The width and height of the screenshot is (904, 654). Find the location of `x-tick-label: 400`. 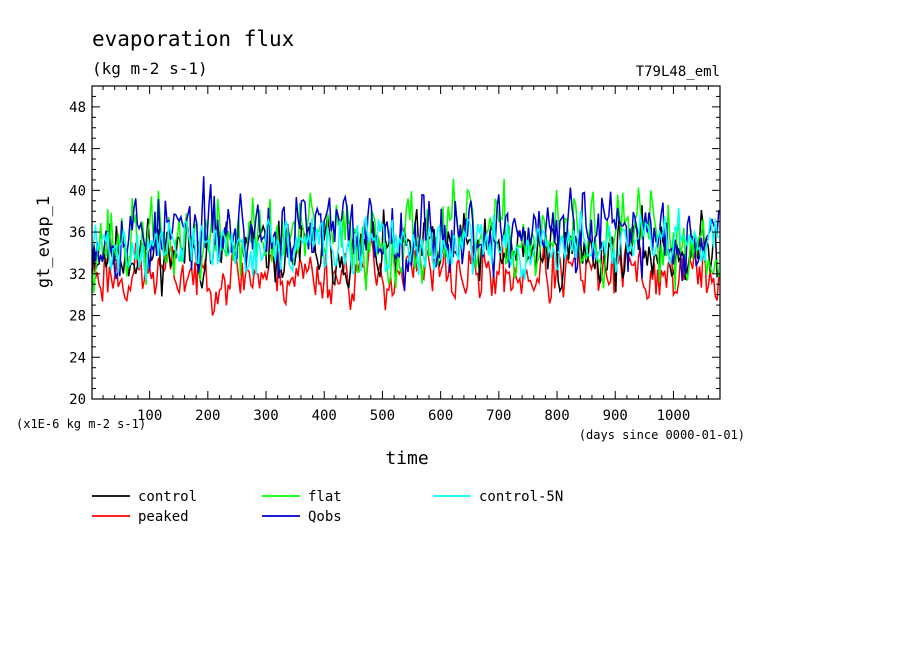

x-tick-label: 400 is located at coordinates (324, 416).